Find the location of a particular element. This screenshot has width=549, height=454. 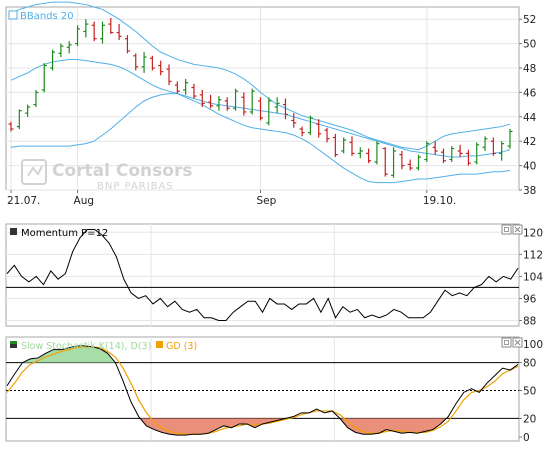

y-tick-label: 80 is located at coordinates (529, 364).